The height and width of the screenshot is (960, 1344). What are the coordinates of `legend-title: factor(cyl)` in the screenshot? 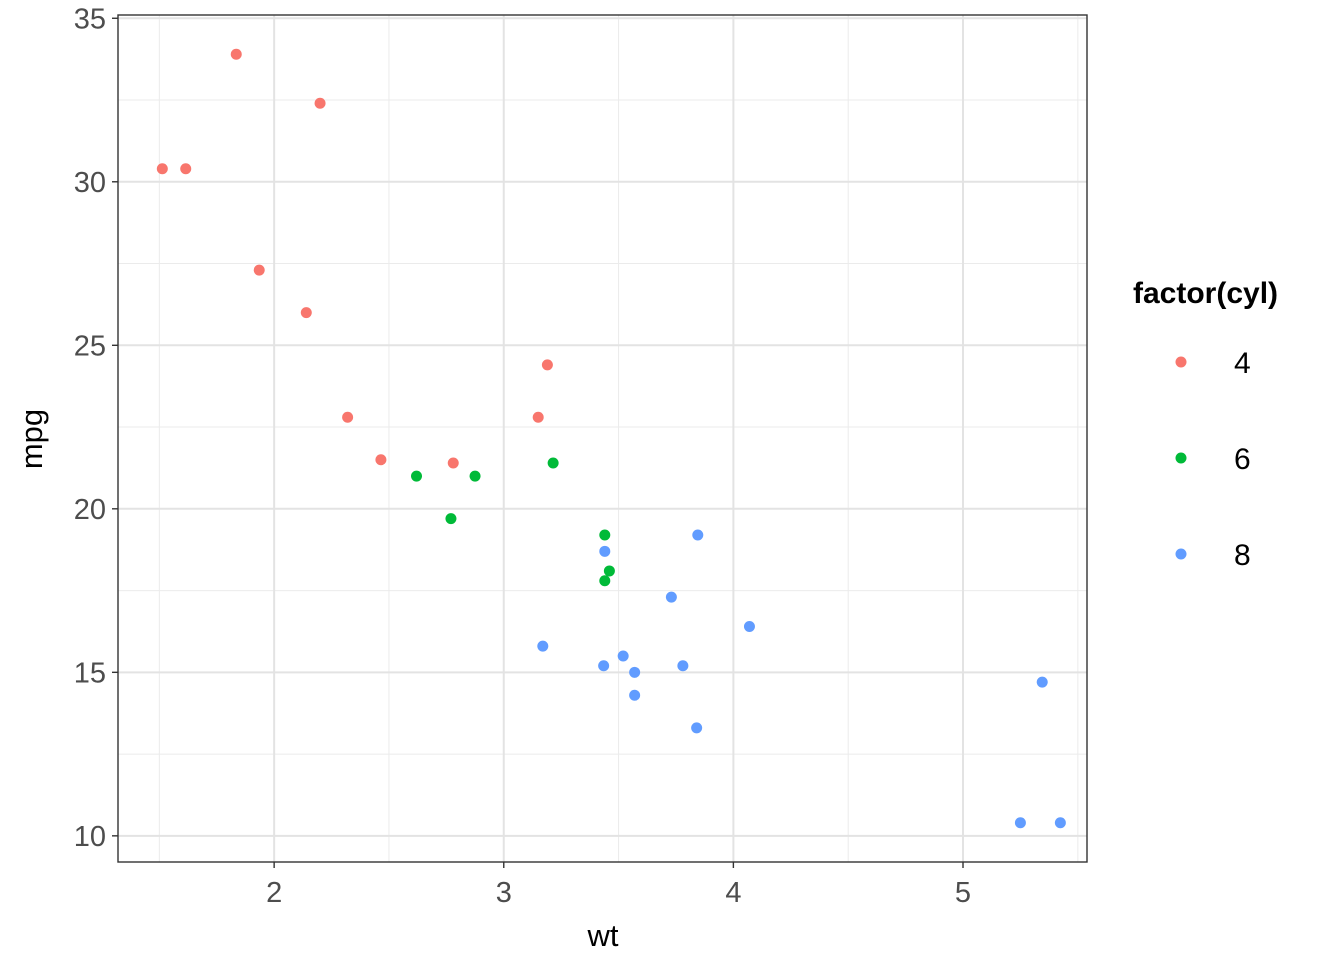 It's located at (1205, 293).